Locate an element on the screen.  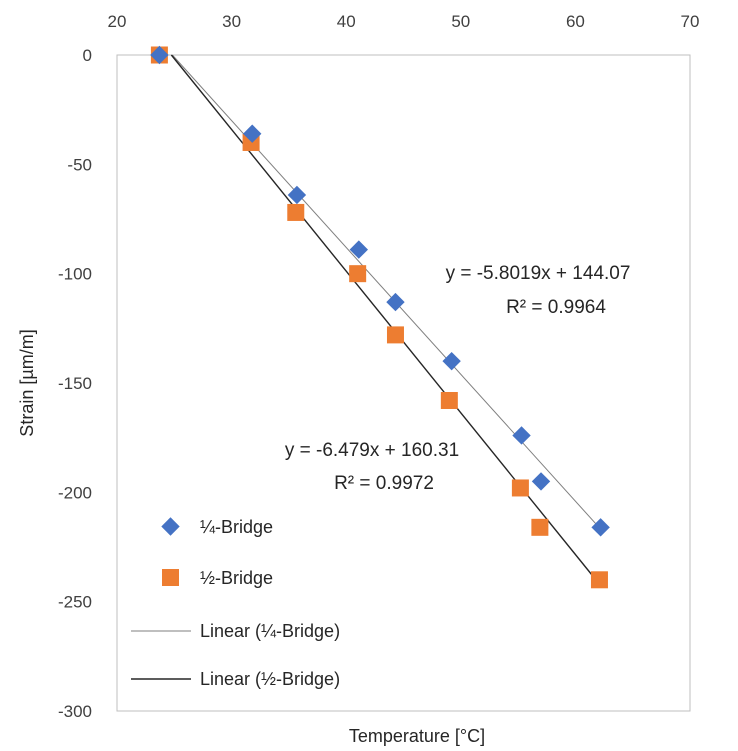
y-tick-label: -200 is located at coordinates (75, 492).